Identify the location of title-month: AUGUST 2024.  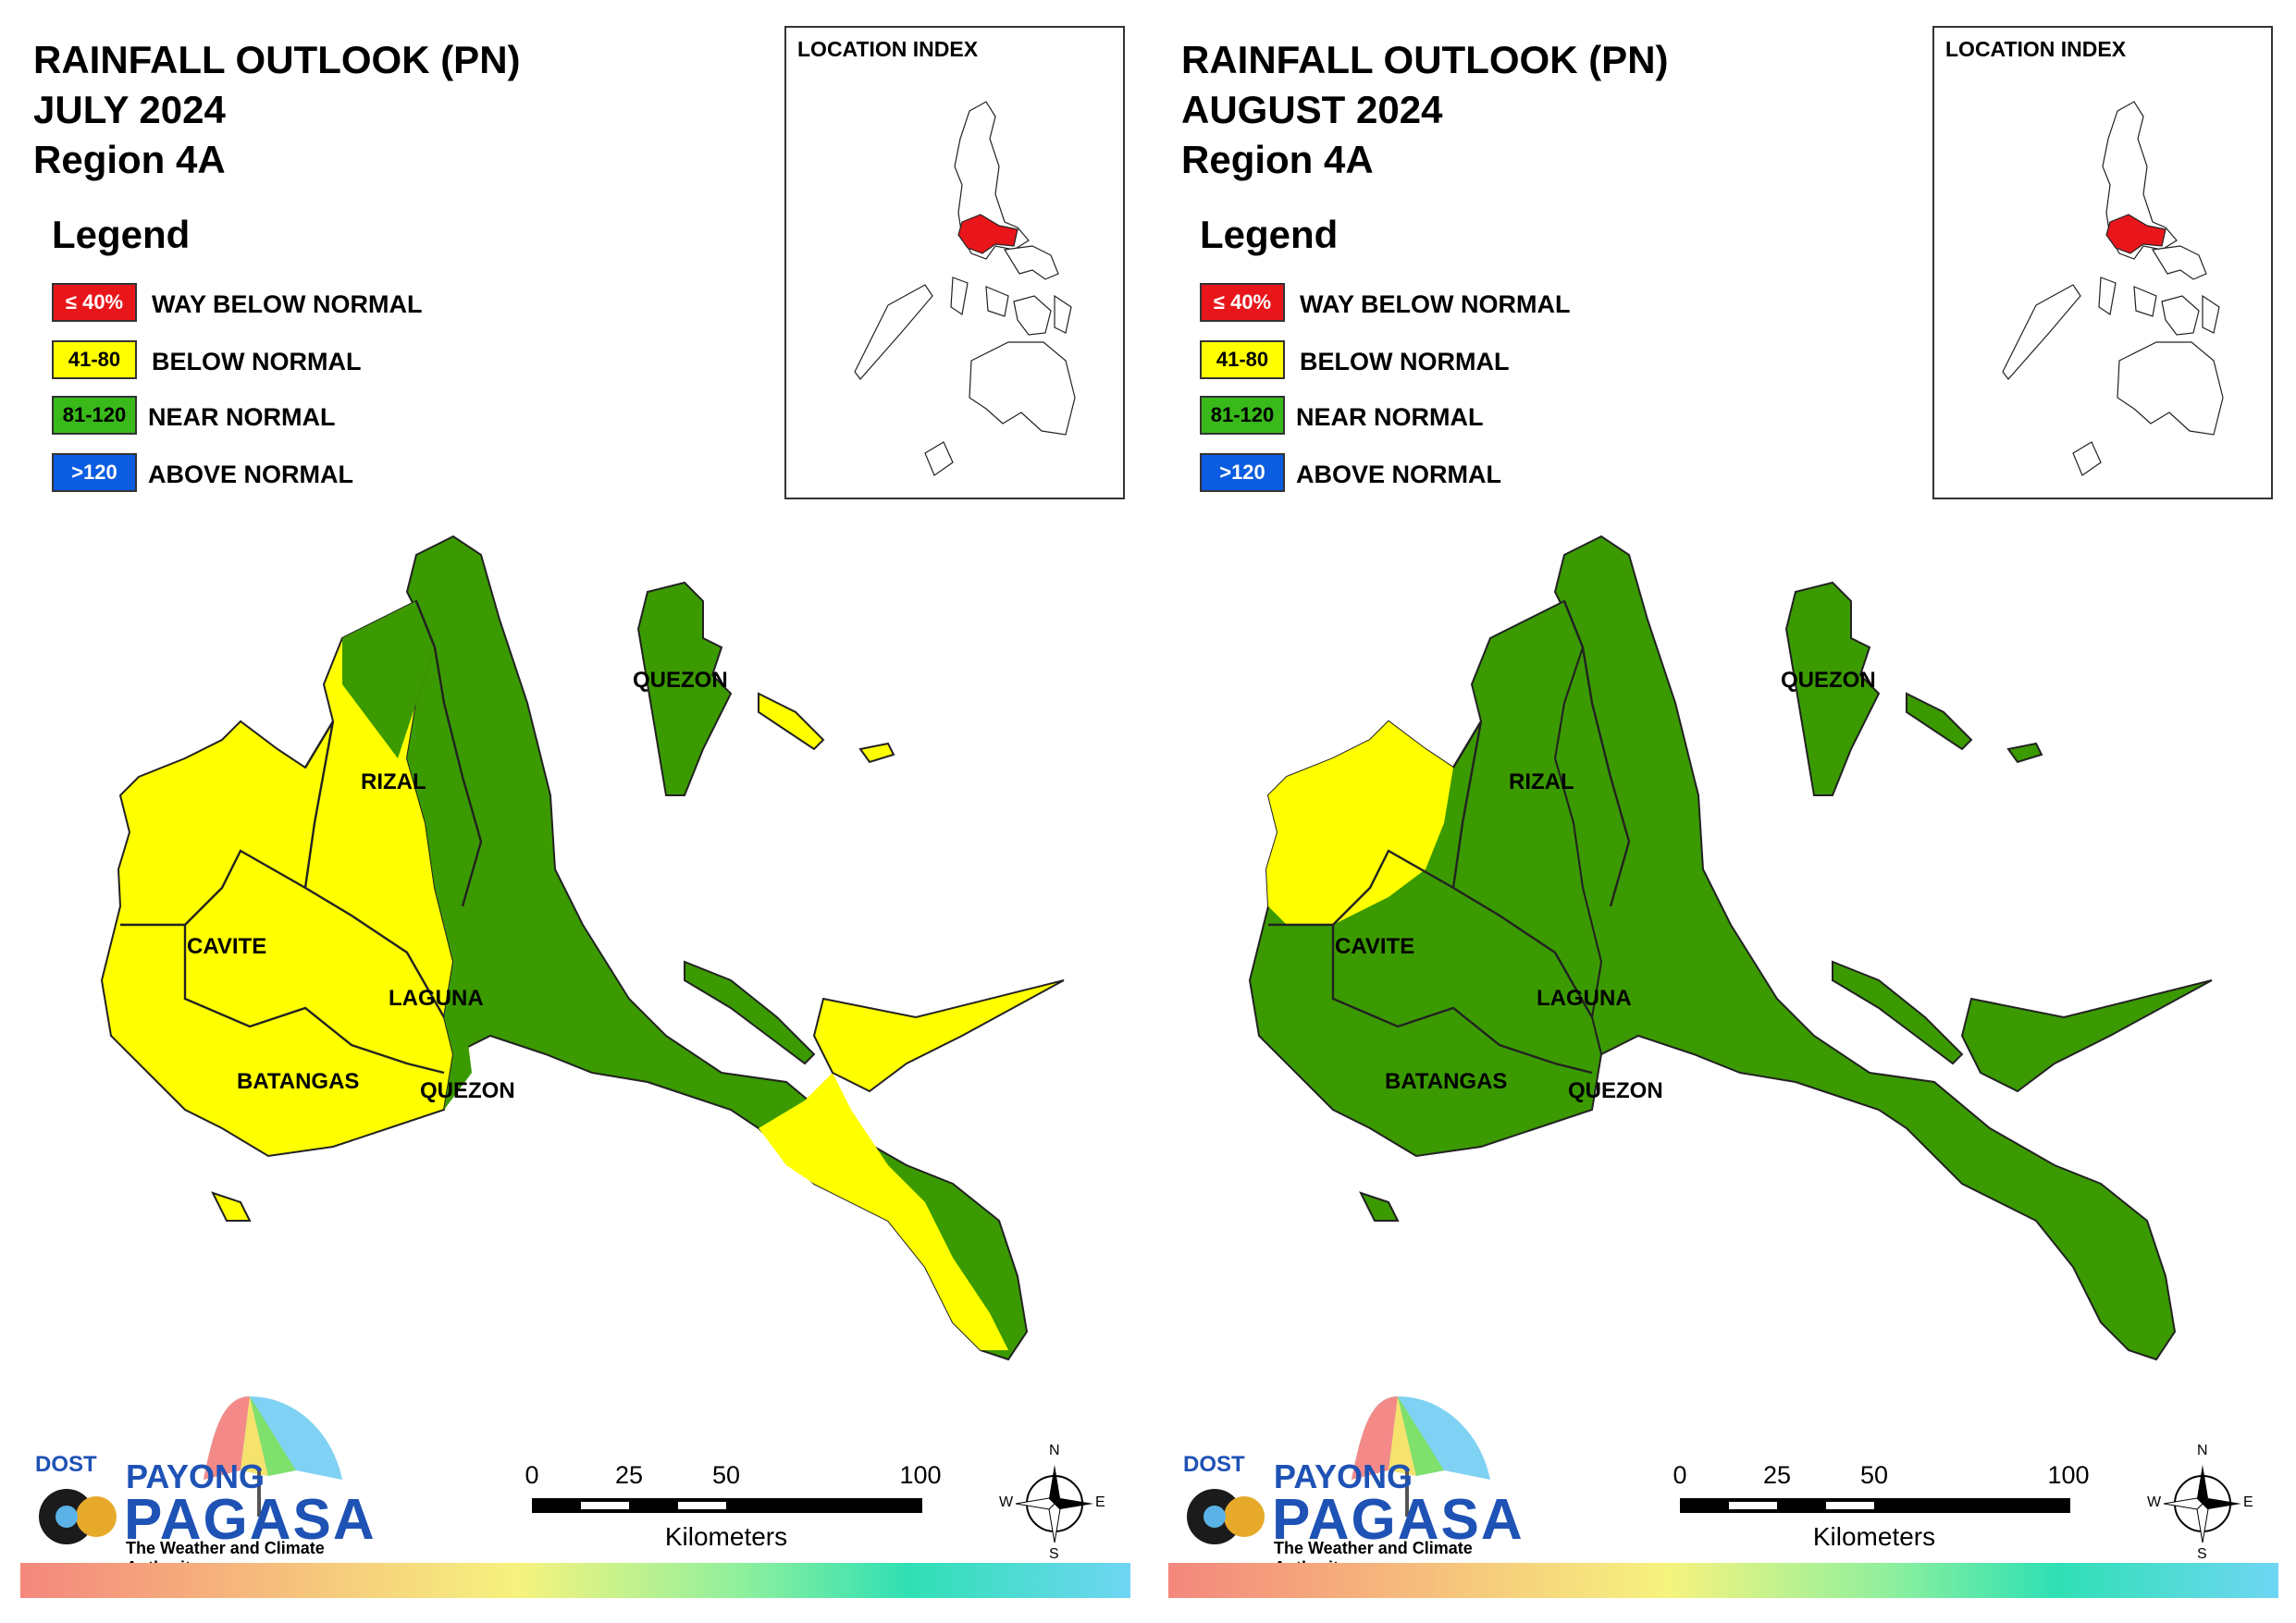
(1312, 109).